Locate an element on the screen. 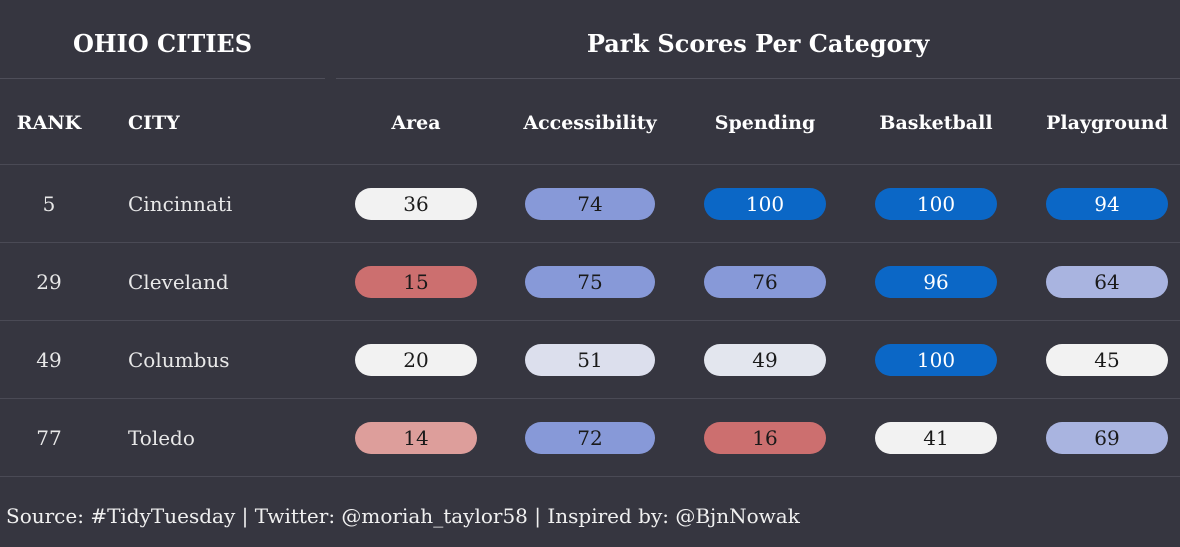 The image size is (1180, 547). column-header-playground: Playground is located at coordinates (1107, 123).